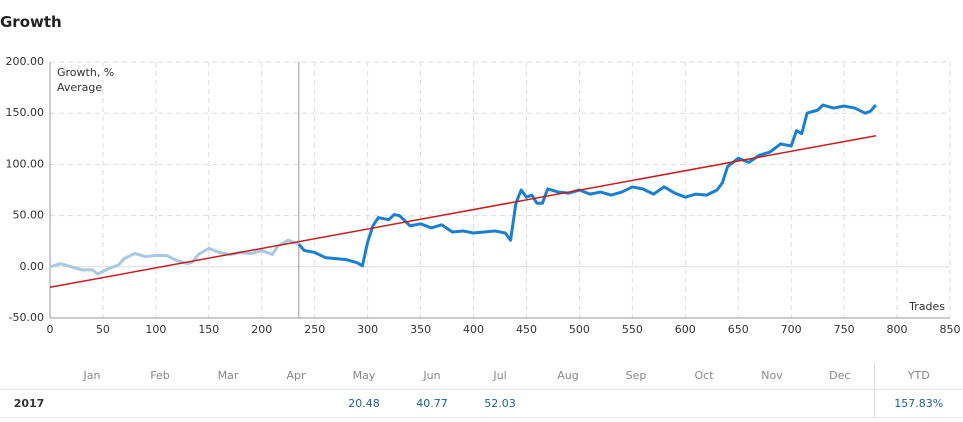 The width and height of the screenshot is (963, 422). What do you see at coordinates (160, 376) in the screenshot?
I see `column-header: Feb` at bounding box center [160, 376].